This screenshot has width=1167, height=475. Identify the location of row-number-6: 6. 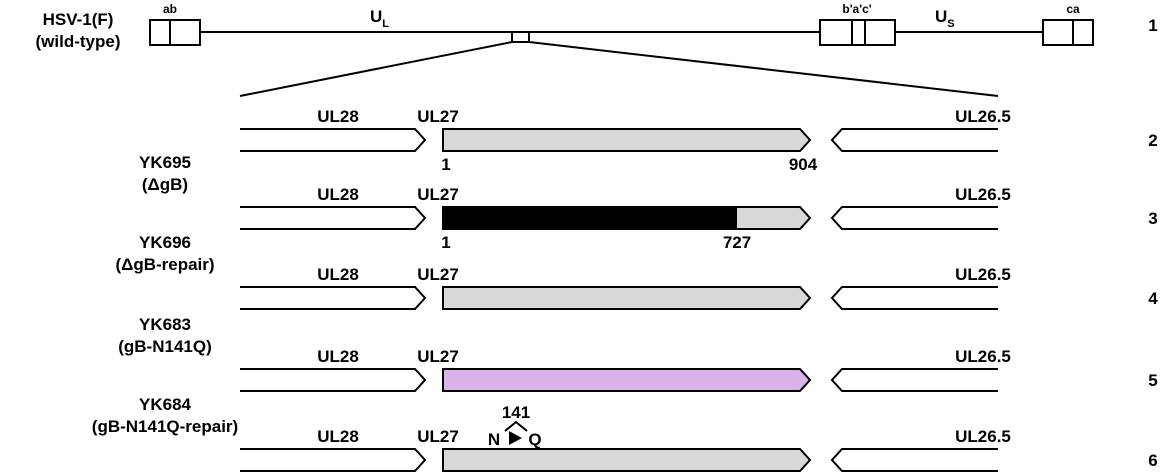
(1152, 460).